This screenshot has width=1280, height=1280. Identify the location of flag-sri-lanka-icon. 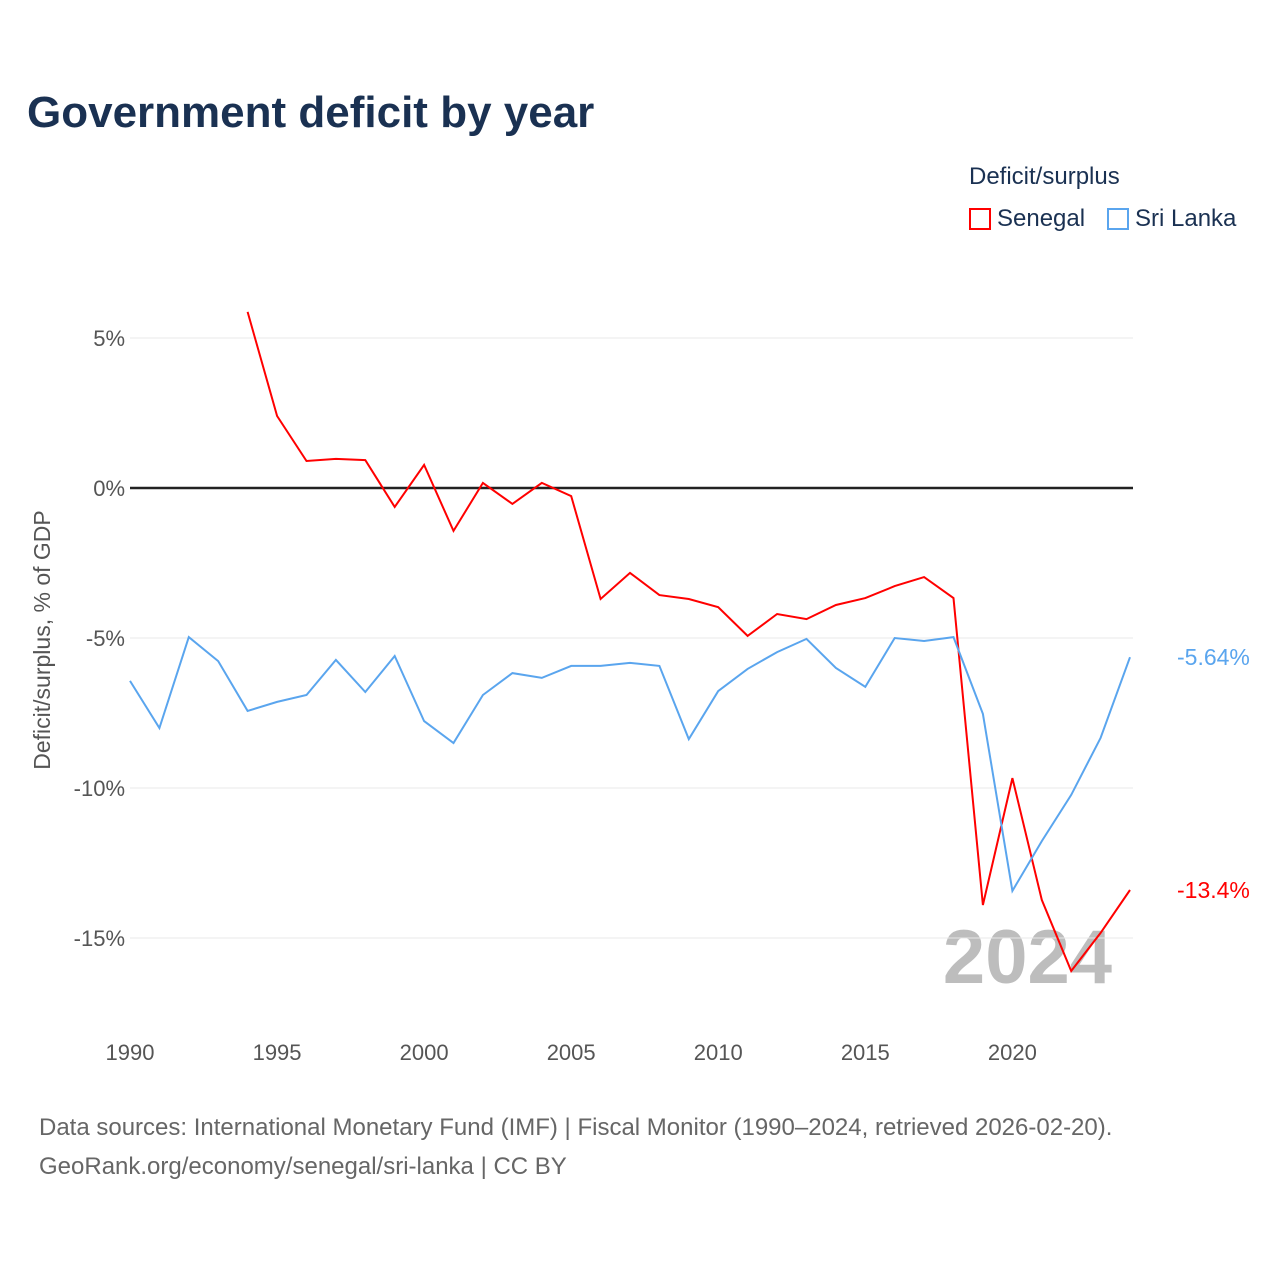
(1158, 657).